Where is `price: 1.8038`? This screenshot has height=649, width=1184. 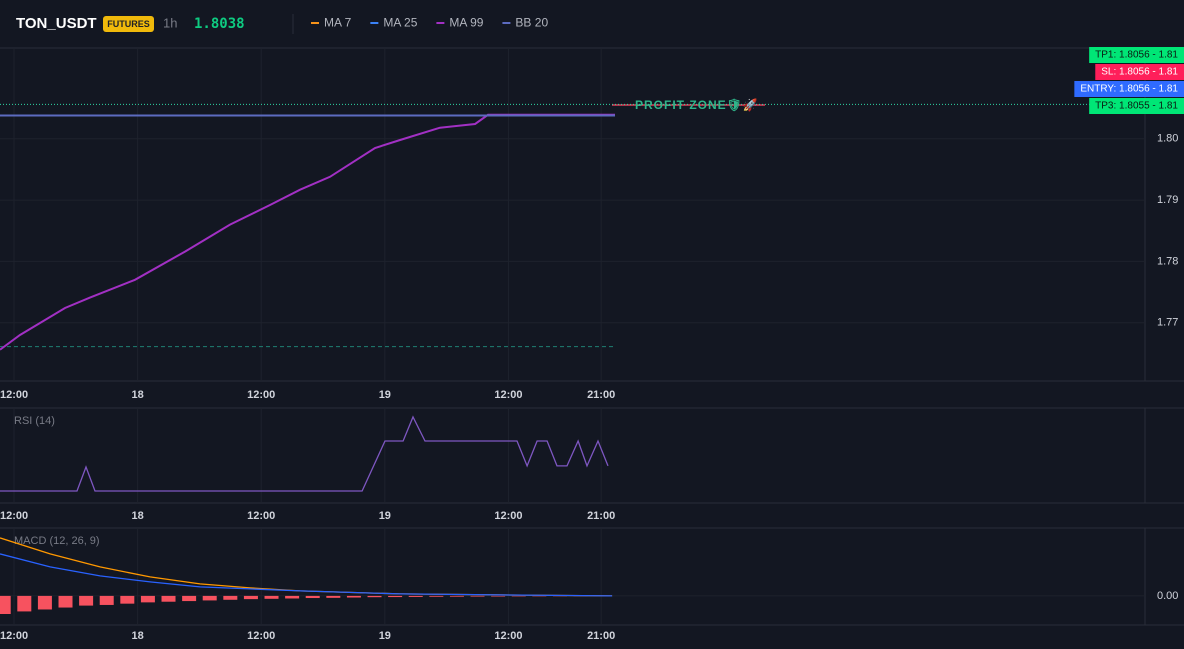
price: 1.8038 is located at coordinates (219, 24).